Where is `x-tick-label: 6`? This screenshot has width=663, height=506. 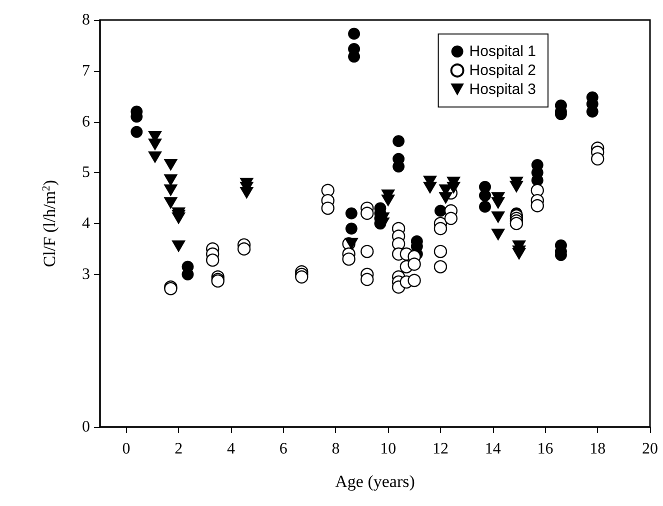 x-tick-label: 6 is located at coordinates (283, 449).